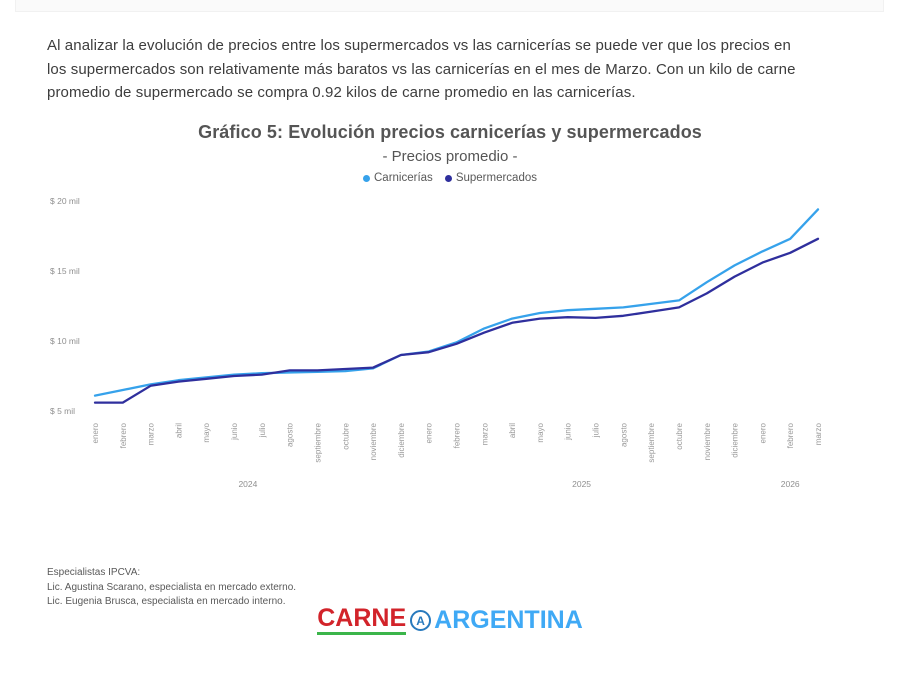  What do you see at coordinates (247, 484) in the screenshot?
I see `x-axis-year-label: 2024` at bounding box center [247, 484].